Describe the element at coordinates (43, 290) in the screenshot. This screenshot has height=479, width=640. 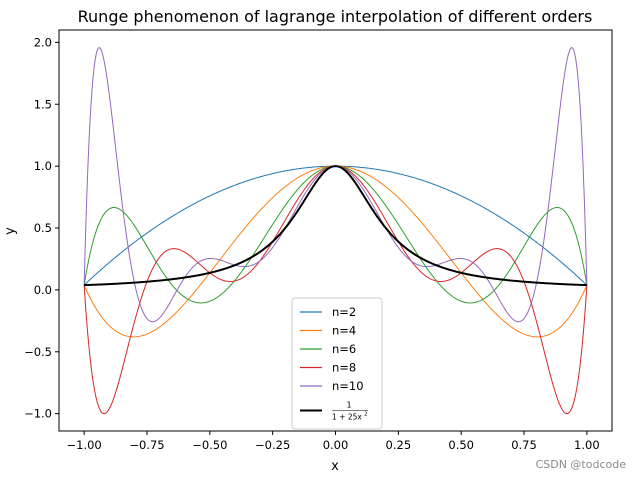
I see `y-tick-label: 0.0` at that location.